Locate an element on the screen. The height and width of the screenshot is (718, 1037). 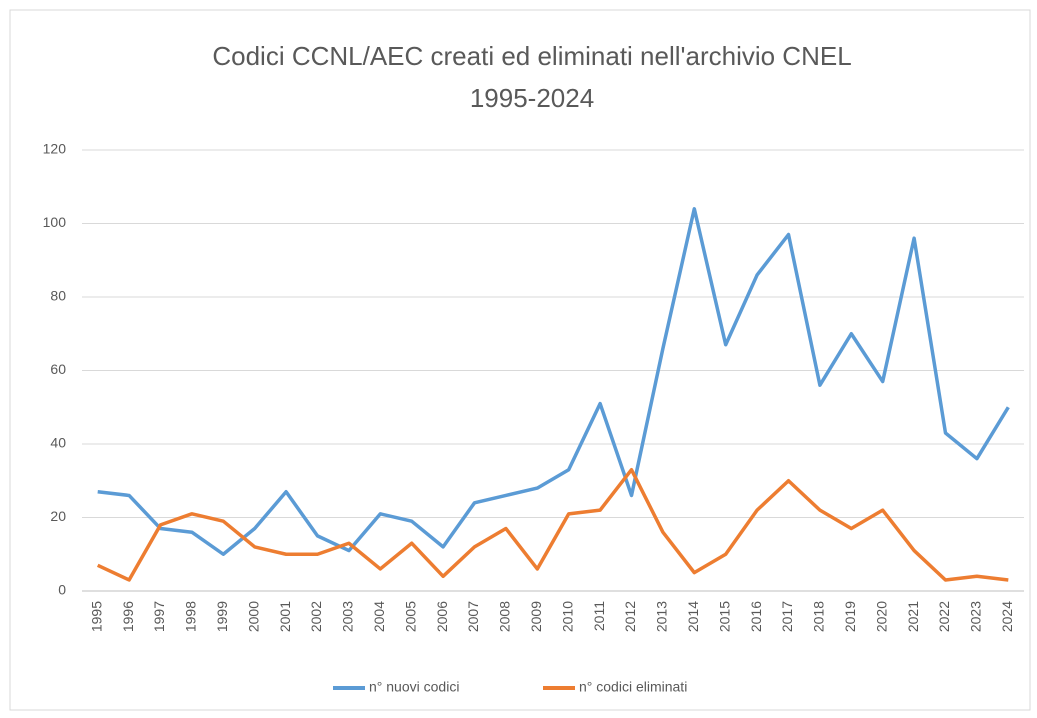
x-tick-label: 2000 is located at coordinates (253, 616).